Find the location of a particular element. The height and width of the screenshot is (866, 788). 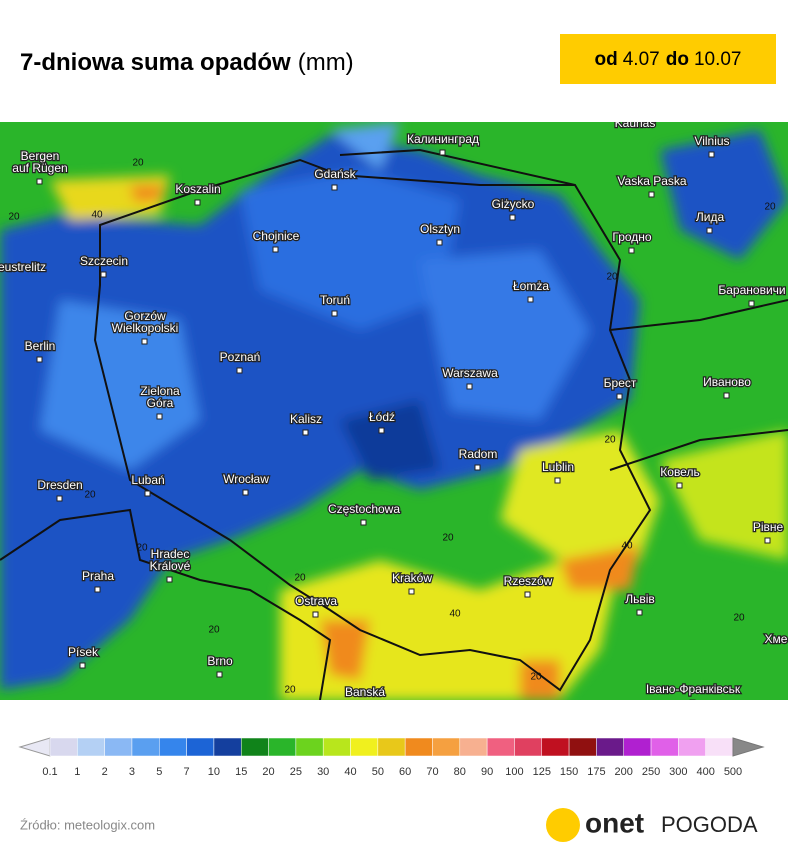

legend-tick-label: 0.1 is located at coordinates (49, 772).